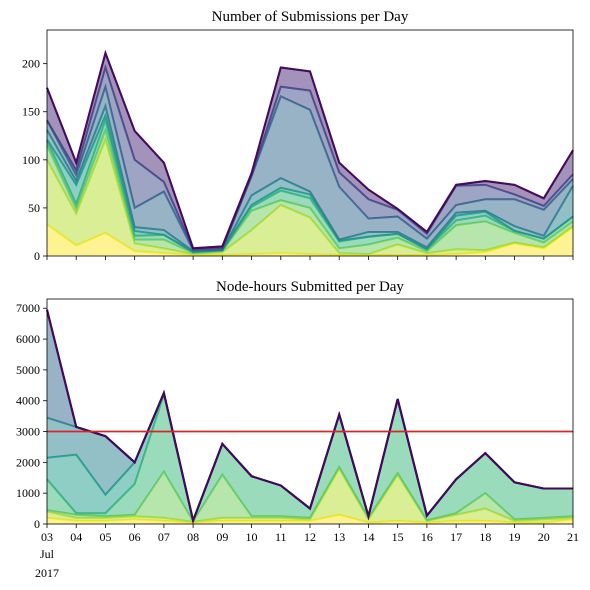 The image size is (590, 590). What do you see at coordinates (28, 308) in the screenshot?
I see `y-tick-label: 7000` at bounding box center [28, 308].